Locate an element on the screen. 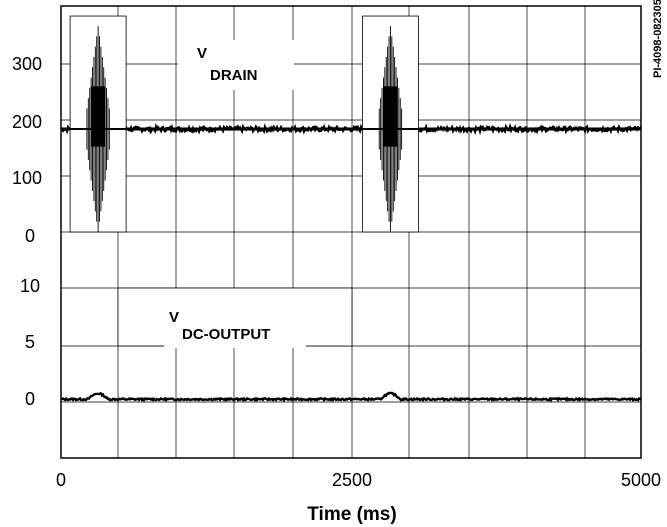 The image size is (667, 527). vdc-output-trace is located at coordinates (350, 397).